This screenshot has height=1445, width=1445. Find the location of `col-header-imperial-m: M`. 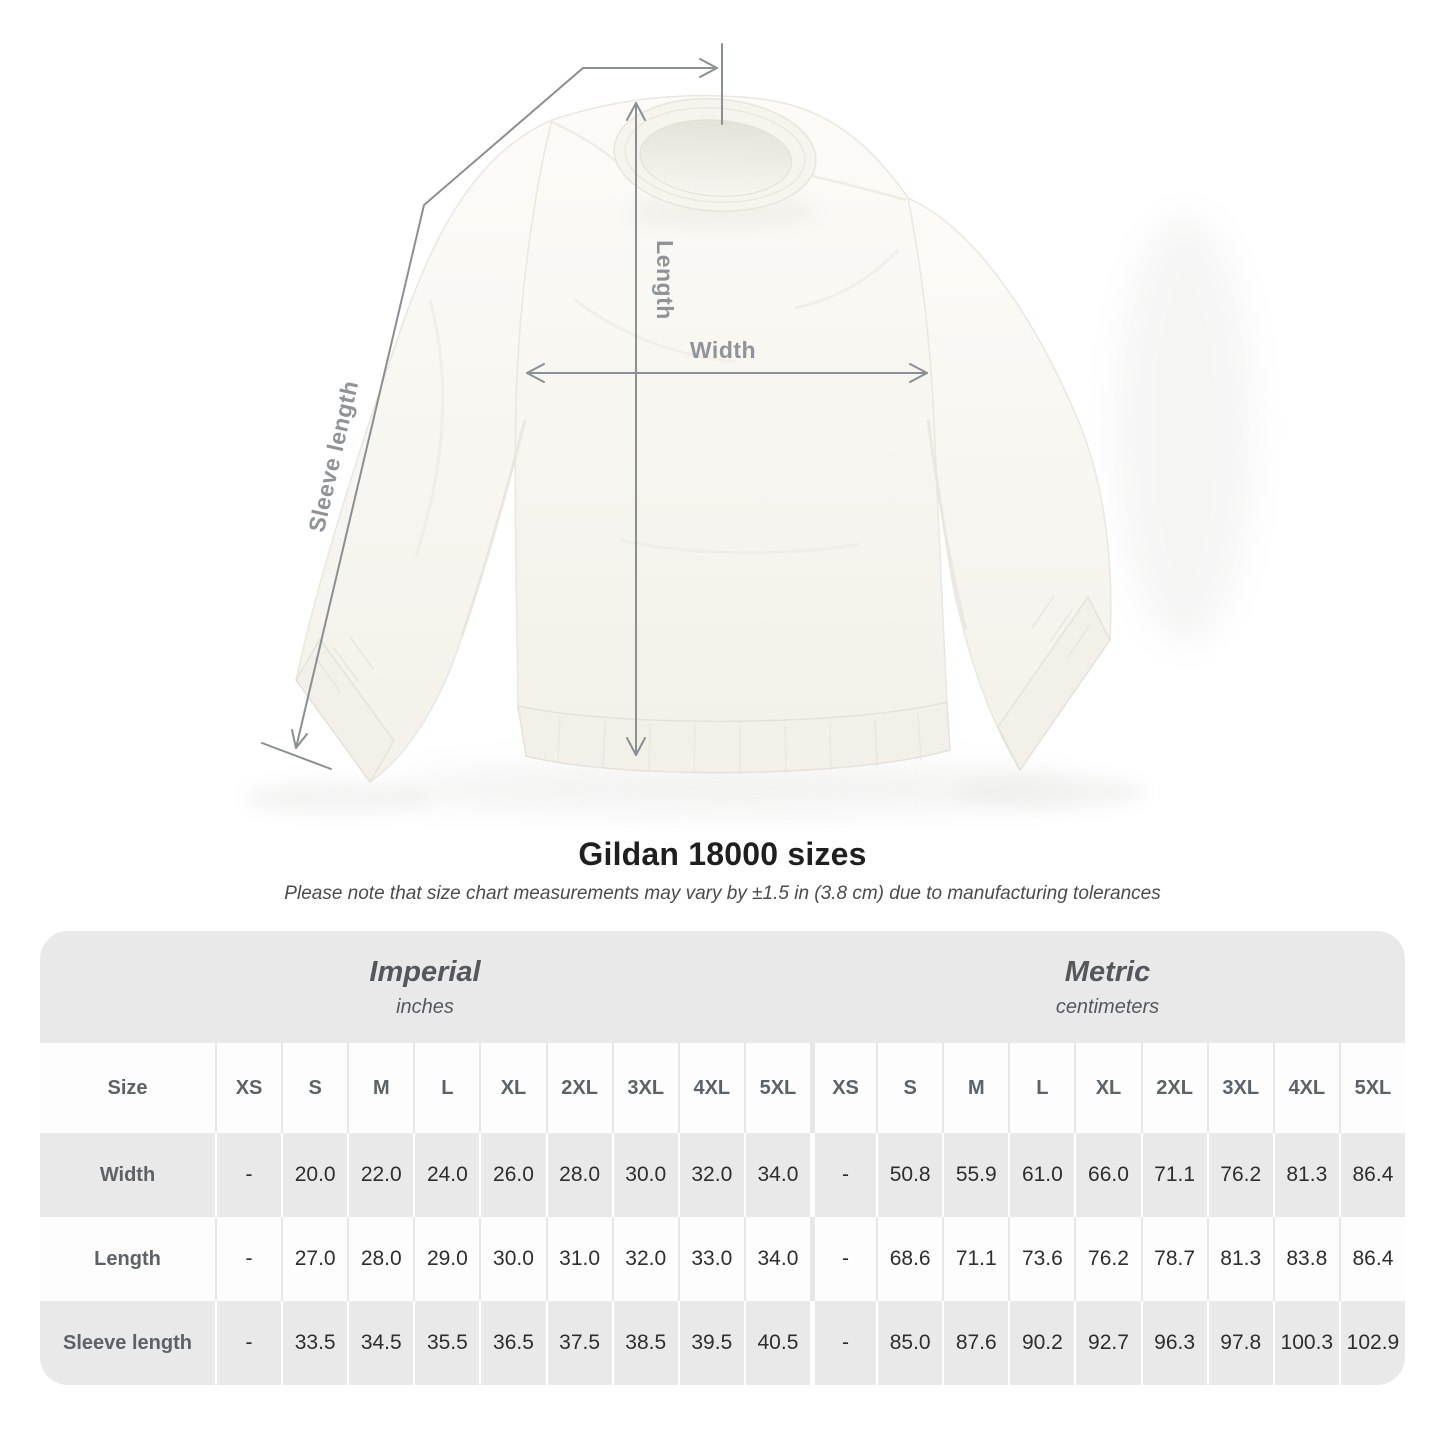

col-header-imperial-m: M is located at coordinates (380, 1088).